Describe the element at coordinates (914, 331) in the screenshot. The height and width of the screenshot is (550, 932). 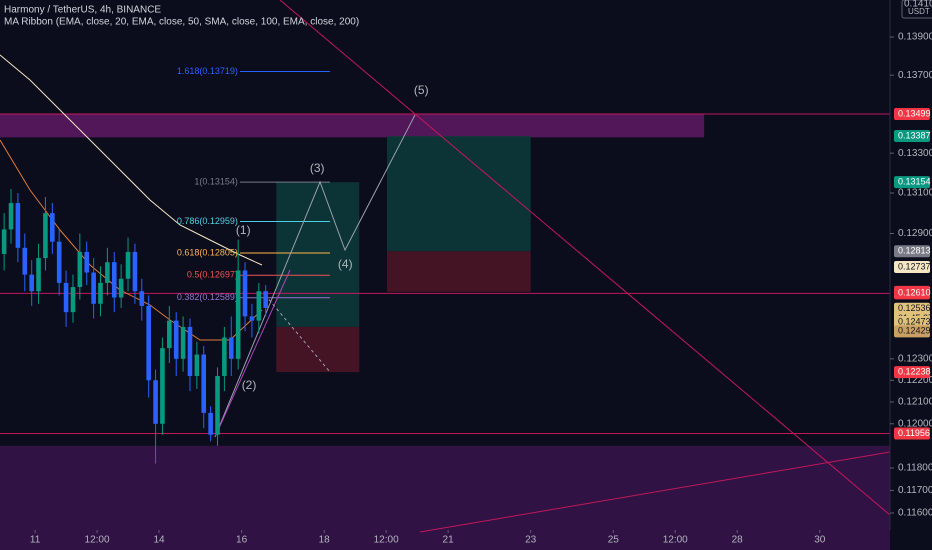
I see `price-tag-label: 0.12429` at that location.